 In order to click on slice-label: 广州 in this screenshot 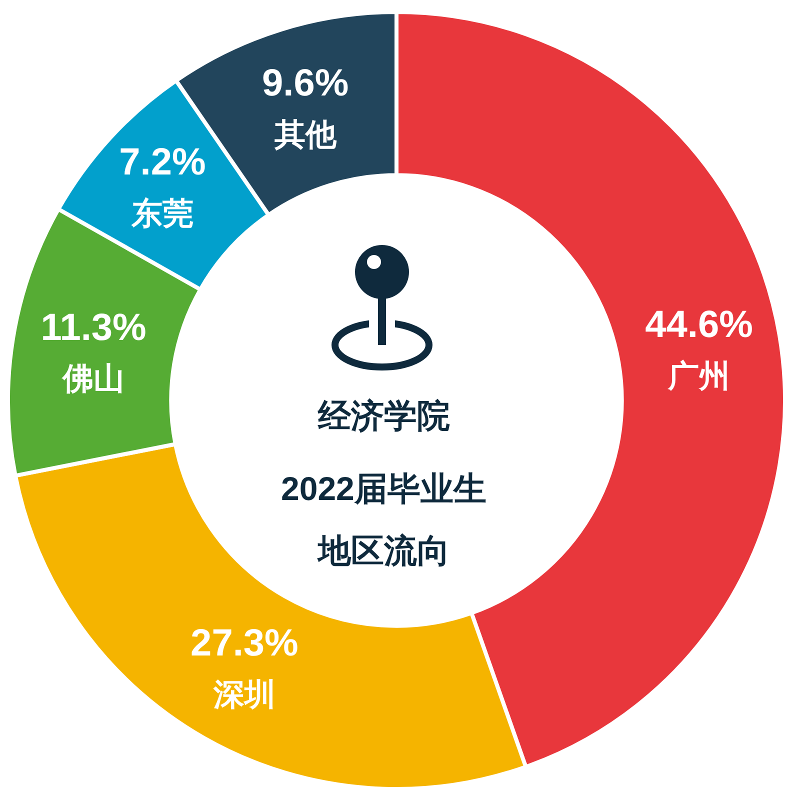, I will do `click(698, 376)`.